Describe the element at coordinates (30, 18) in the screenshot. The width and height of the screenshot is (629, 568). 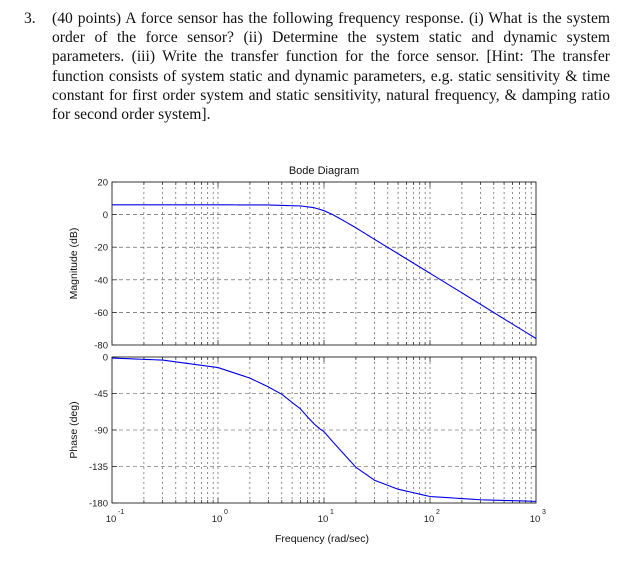
I see `question-number: 3.` at that location.